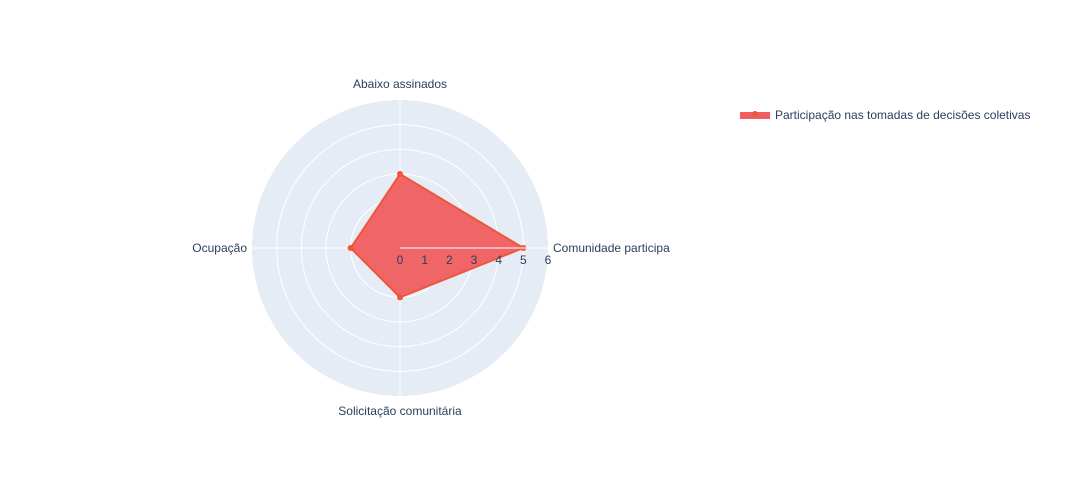  I want to click on legend-marker, so click(755, 114).